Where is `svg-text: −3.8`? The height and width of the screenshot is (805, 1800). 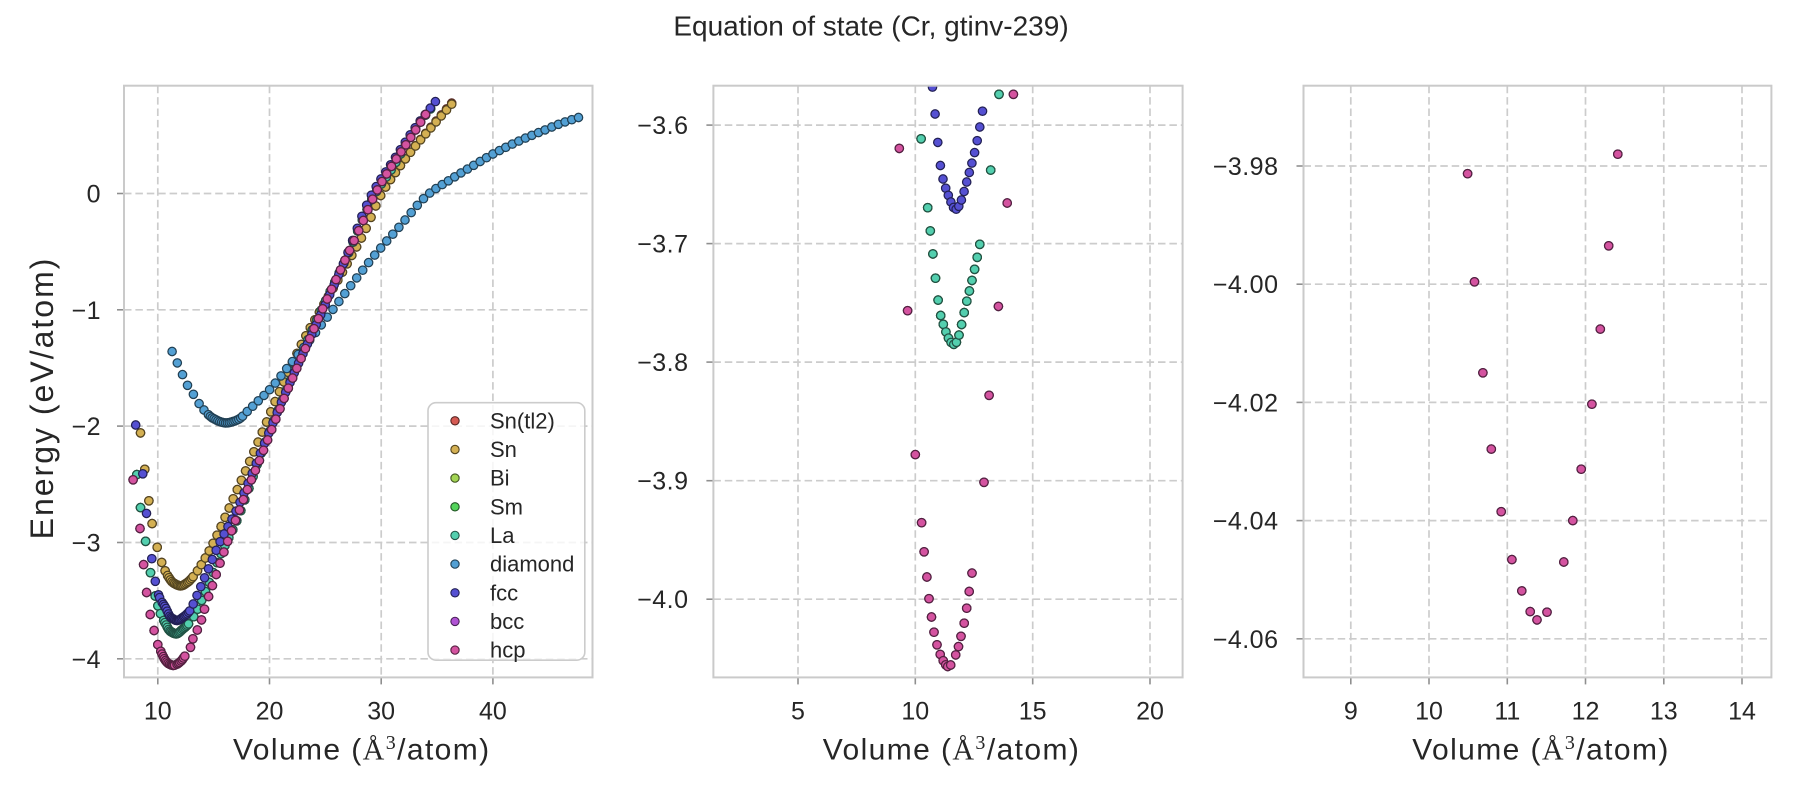 svg-text: −3.8 is located at coordinates (662, 363).